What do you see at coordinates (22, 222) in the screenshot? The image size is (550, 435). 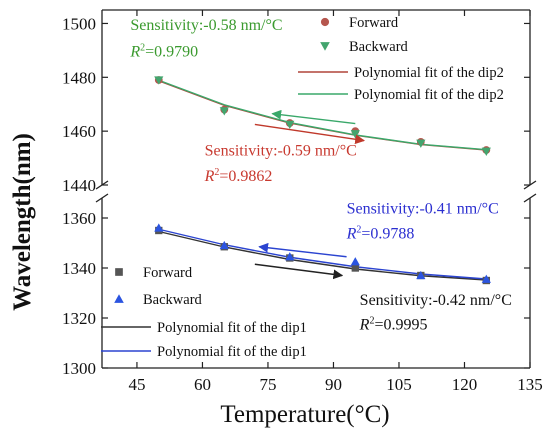 I see `y-axis-label: Wavelength(nm)` at bounding box center [22, 222].